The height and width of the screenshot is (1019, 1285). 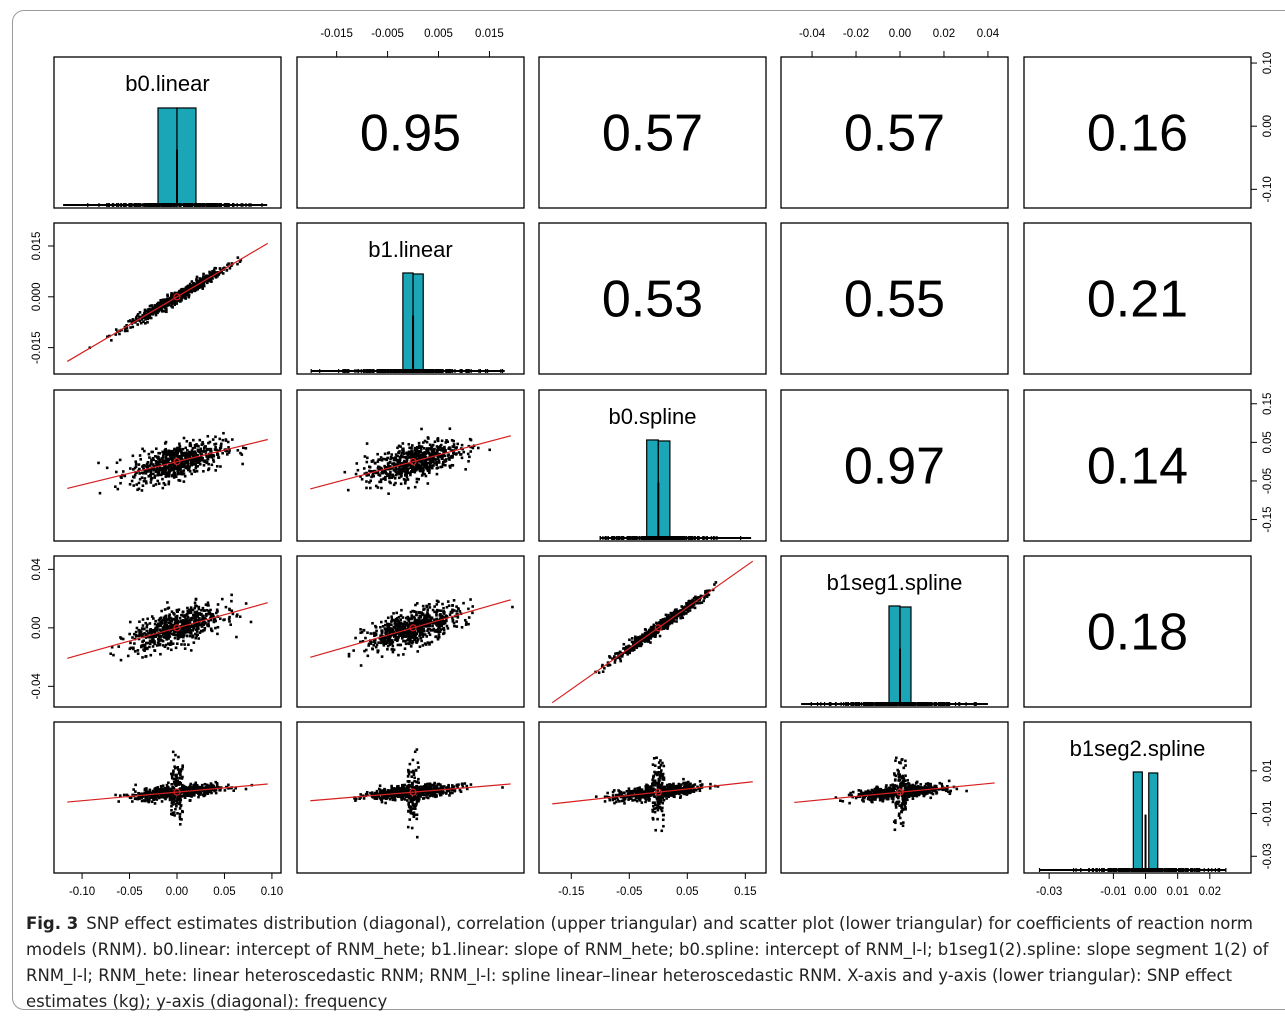 What do you see at coordinates (167, 630) in the screenshot?
I see `fit-line` at bounding box center [167, 630].